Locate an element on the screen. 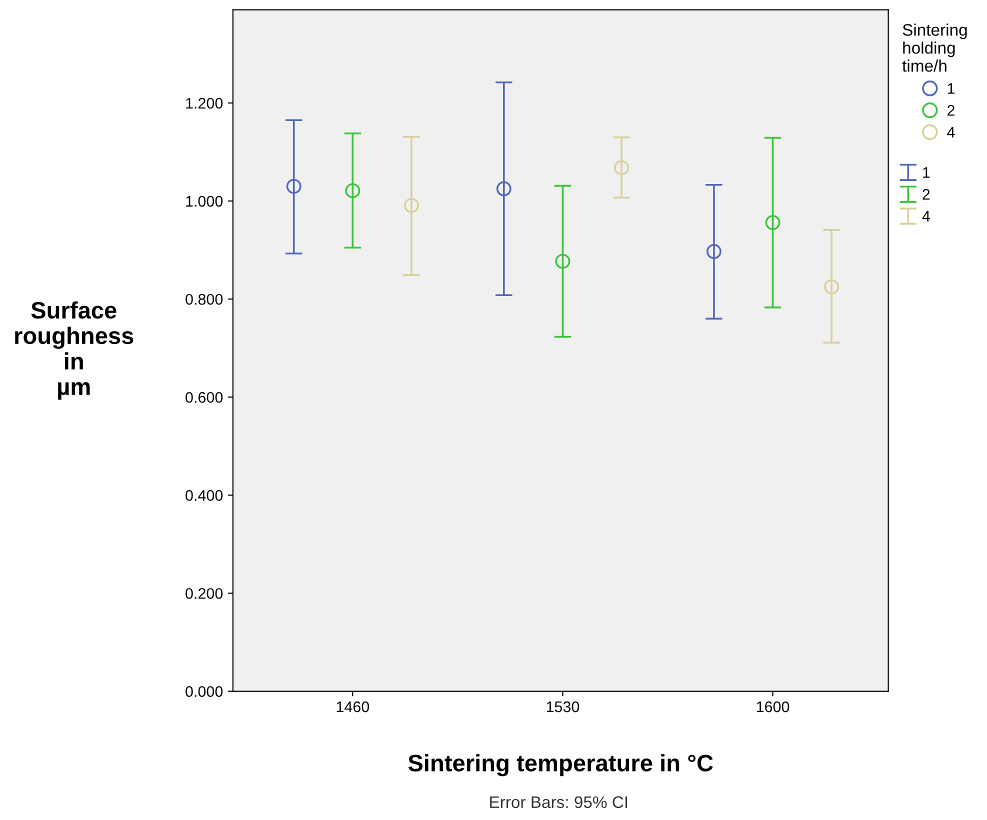 This screenshot has width=987, height=820. x-tick-label: 1460 is located at coordinates (353, 706).